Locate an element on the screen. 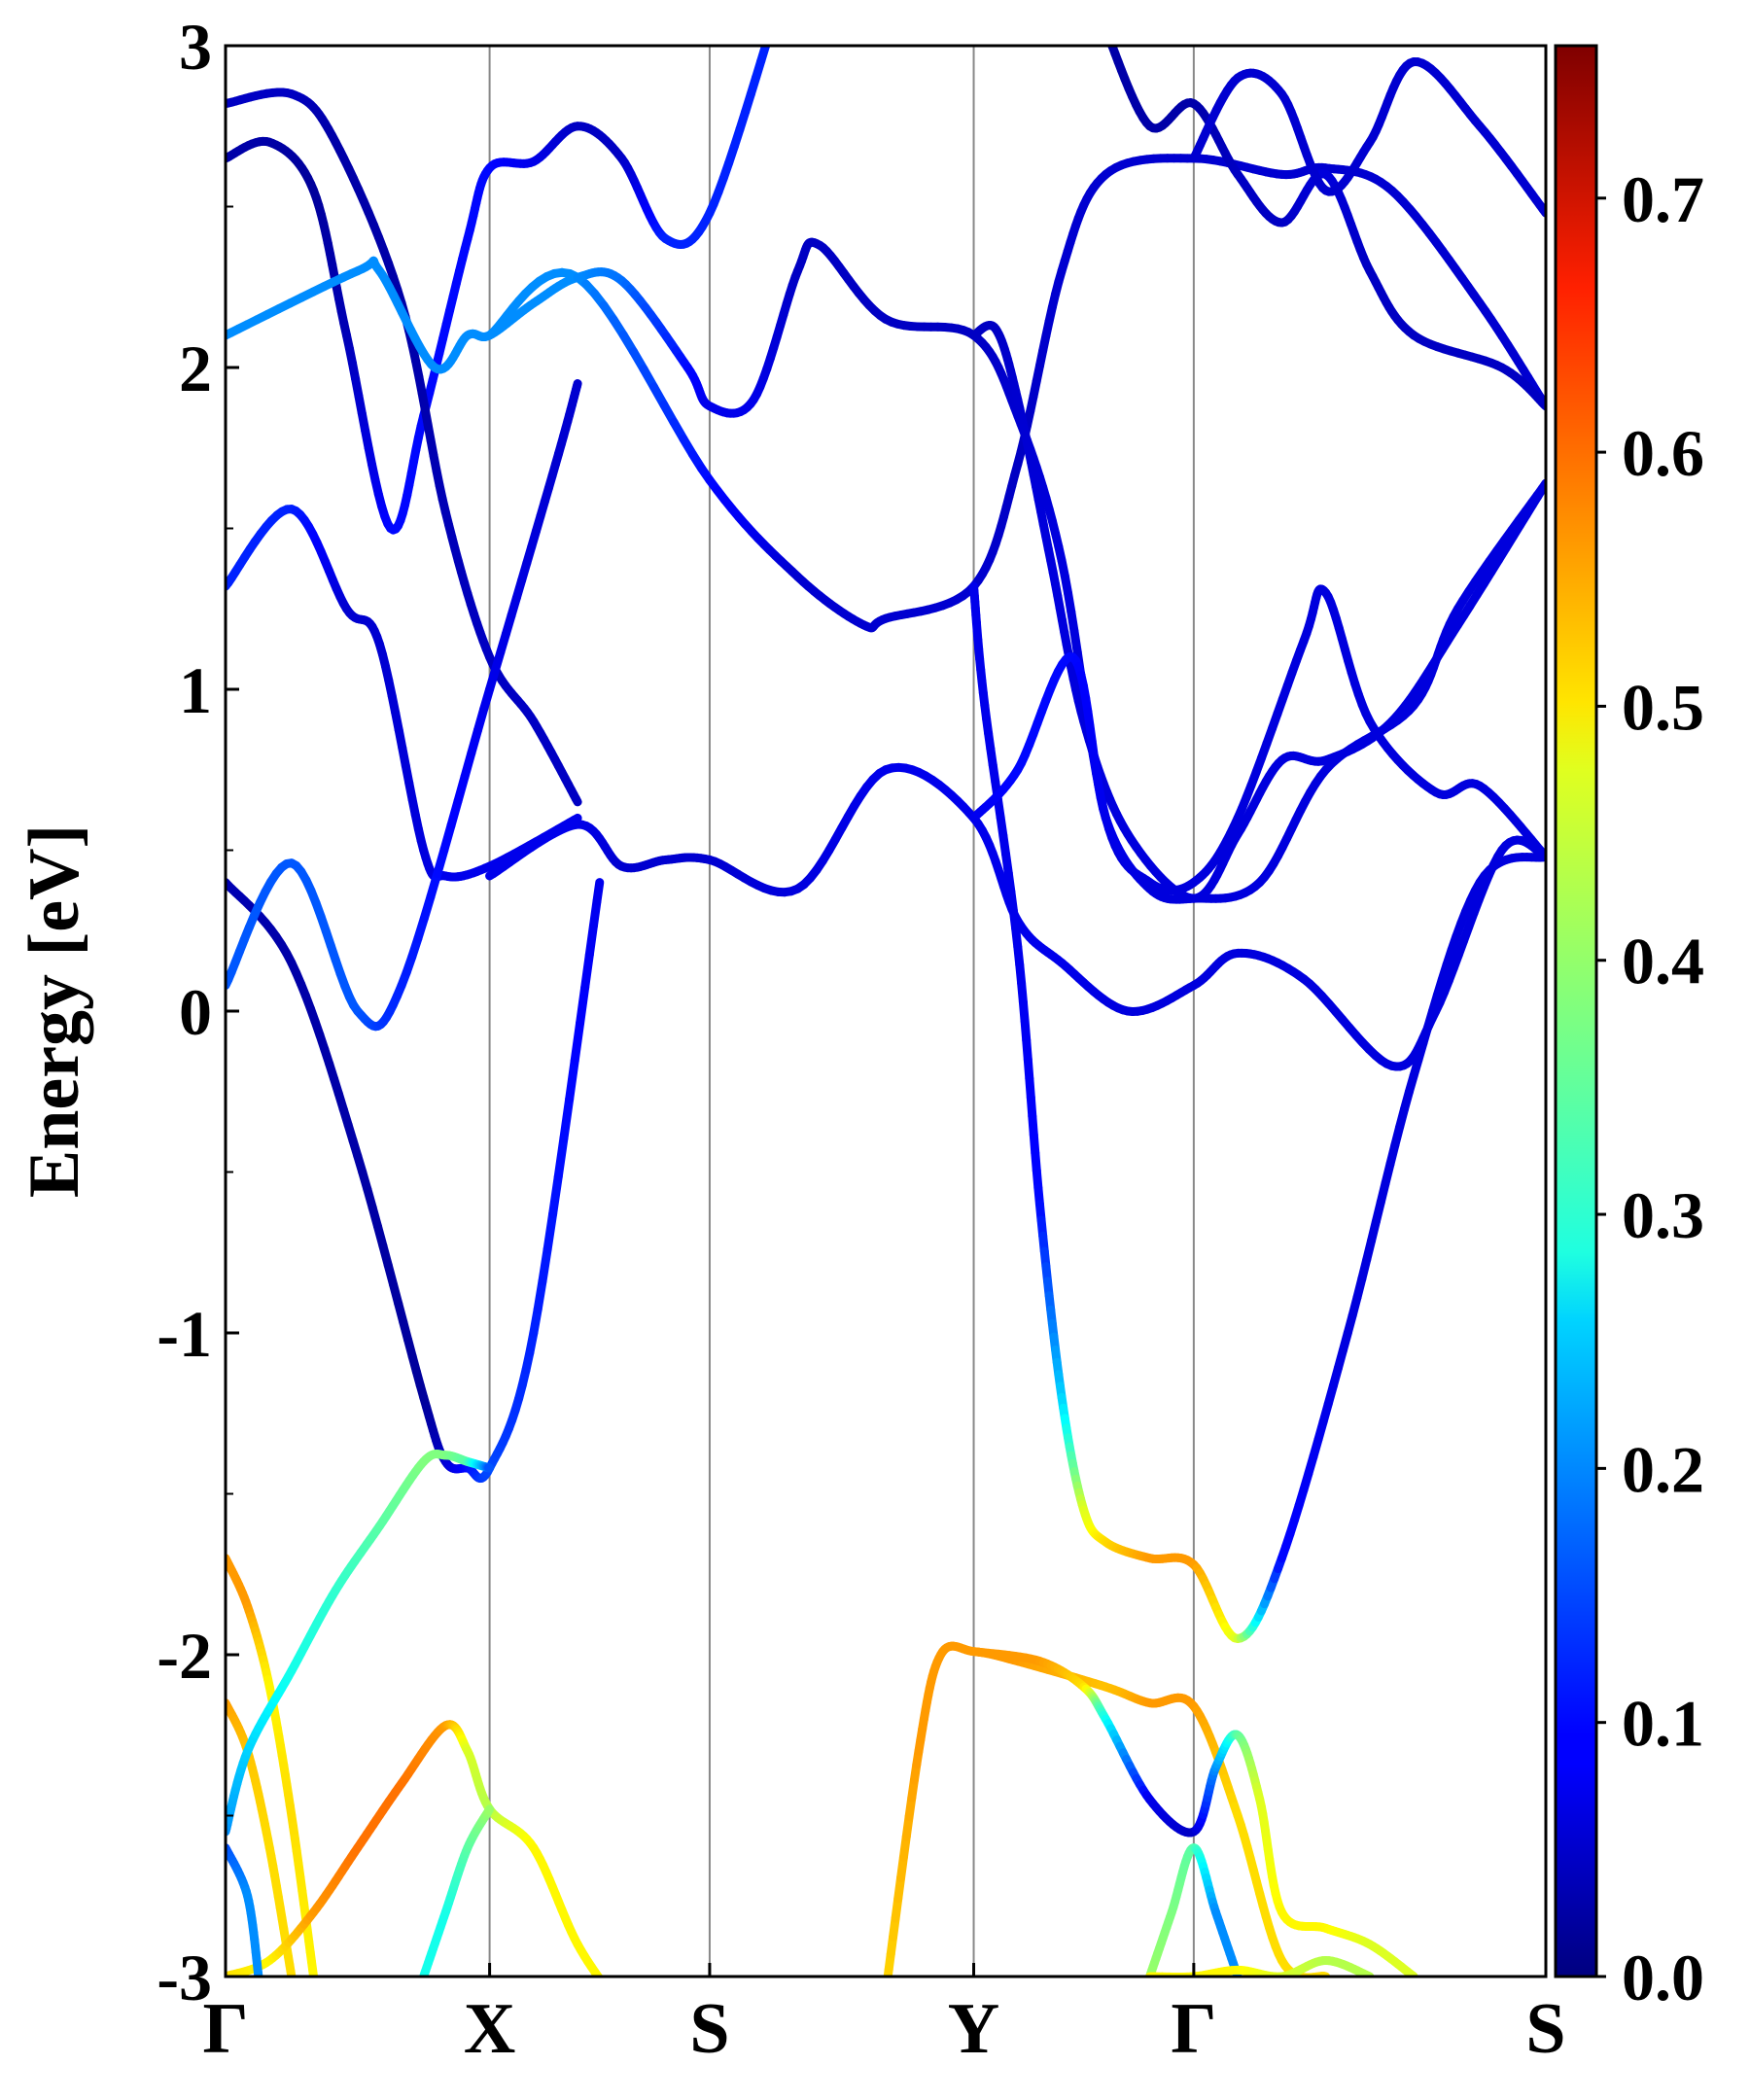 The height and width of the screenshot is (2100, 1750). y-tick-label: -2 is located at coordinates (184, 1656).